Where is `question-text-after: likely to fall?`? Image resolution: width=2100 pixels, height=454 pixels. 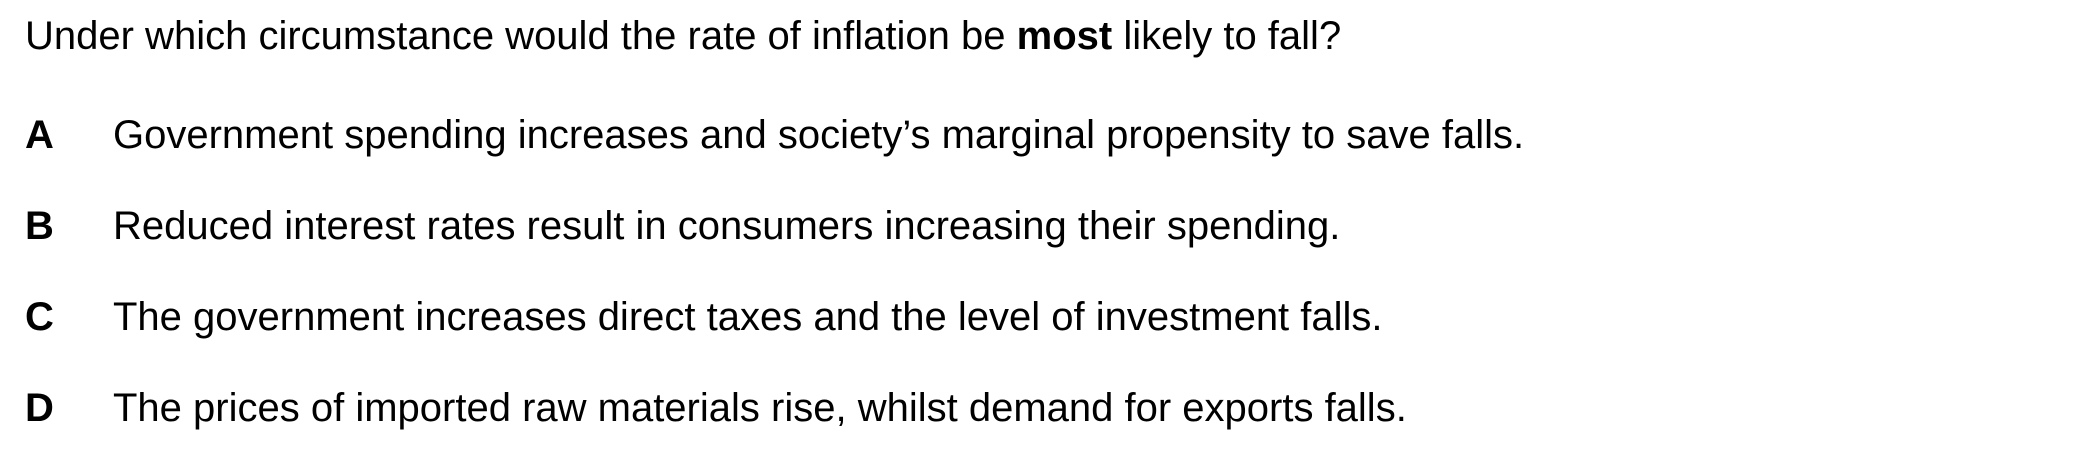
question-text-after: likely to fall? is located at coordinates (1227, 36).